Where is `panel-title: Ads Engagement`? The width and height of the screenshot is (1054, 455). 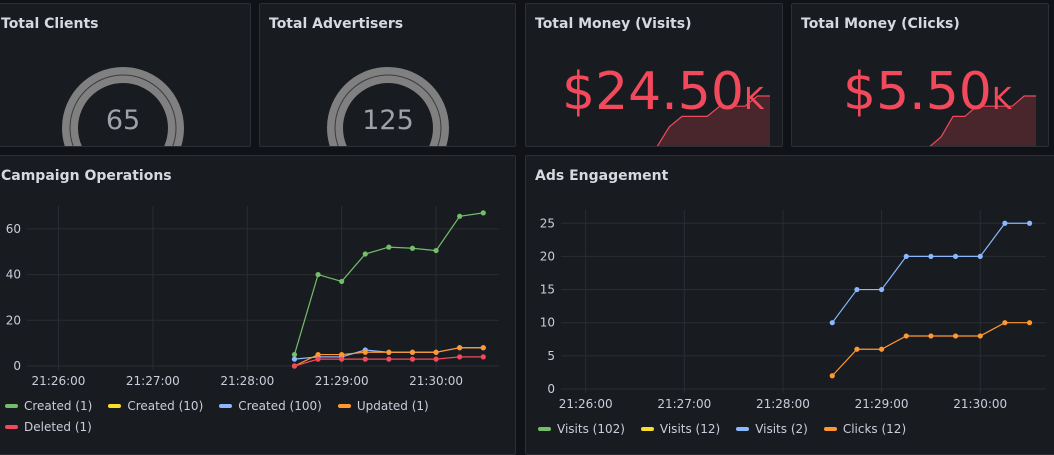 panel-title: Ads Engagement is located at coordinates (602, 176).